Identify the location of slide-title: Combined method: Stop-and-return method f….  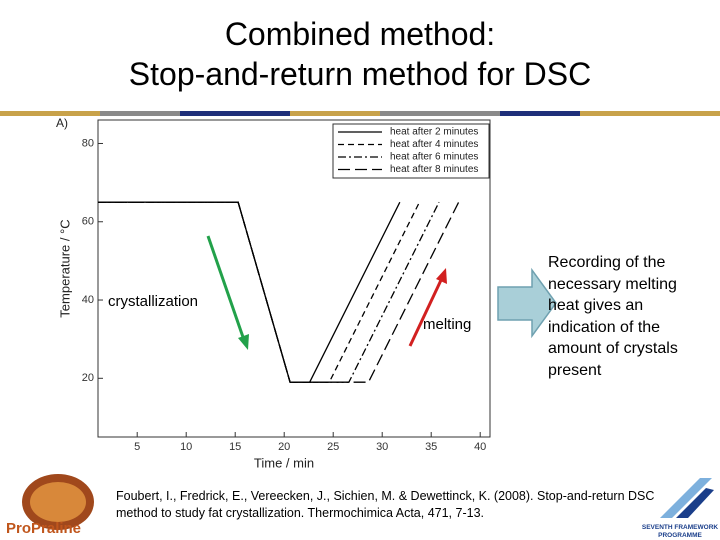
(360, 54).